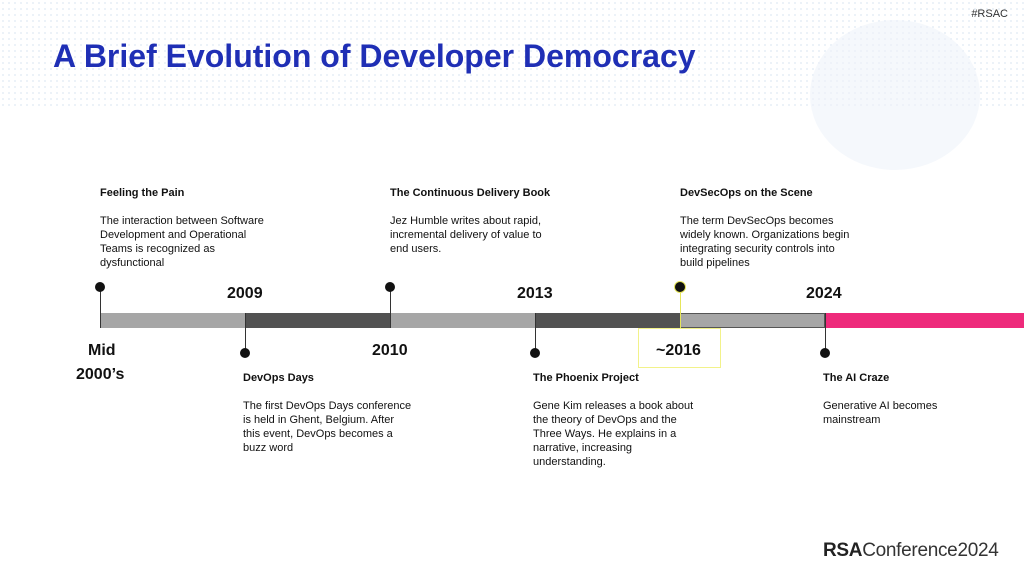  I want to click on year-label: 2024, so click(824, 293).